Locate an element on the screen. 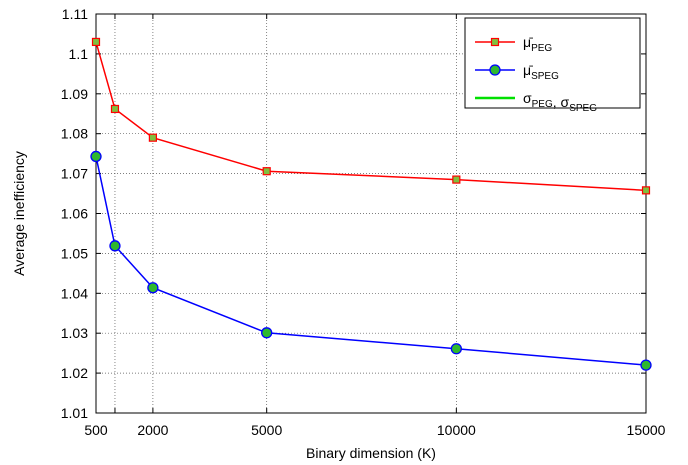 The image size is (688, 465). legend: μ̄PEG μ̄SPEG σPEG, σSPEG is located at coordinates (552, 65).